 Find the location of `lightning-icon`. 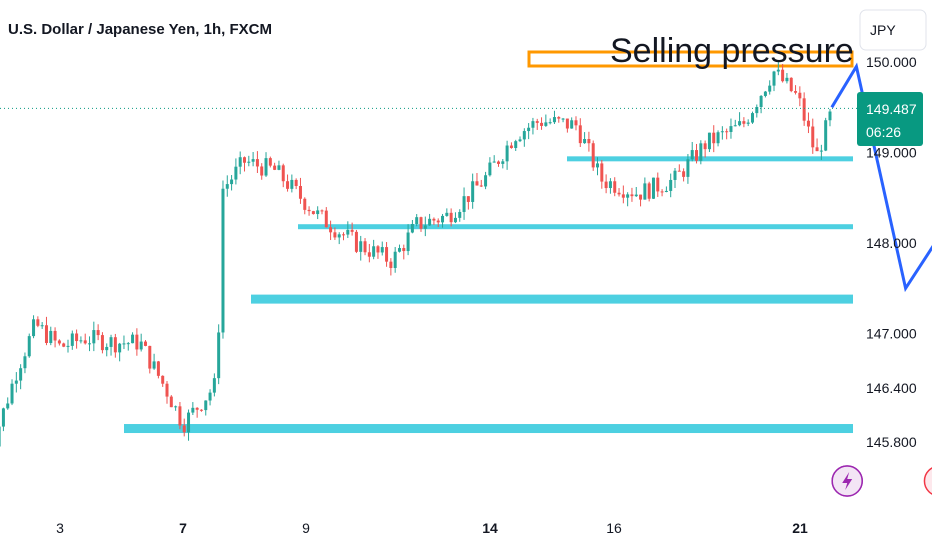

lightning-icon is located at coordinates (847, 481).